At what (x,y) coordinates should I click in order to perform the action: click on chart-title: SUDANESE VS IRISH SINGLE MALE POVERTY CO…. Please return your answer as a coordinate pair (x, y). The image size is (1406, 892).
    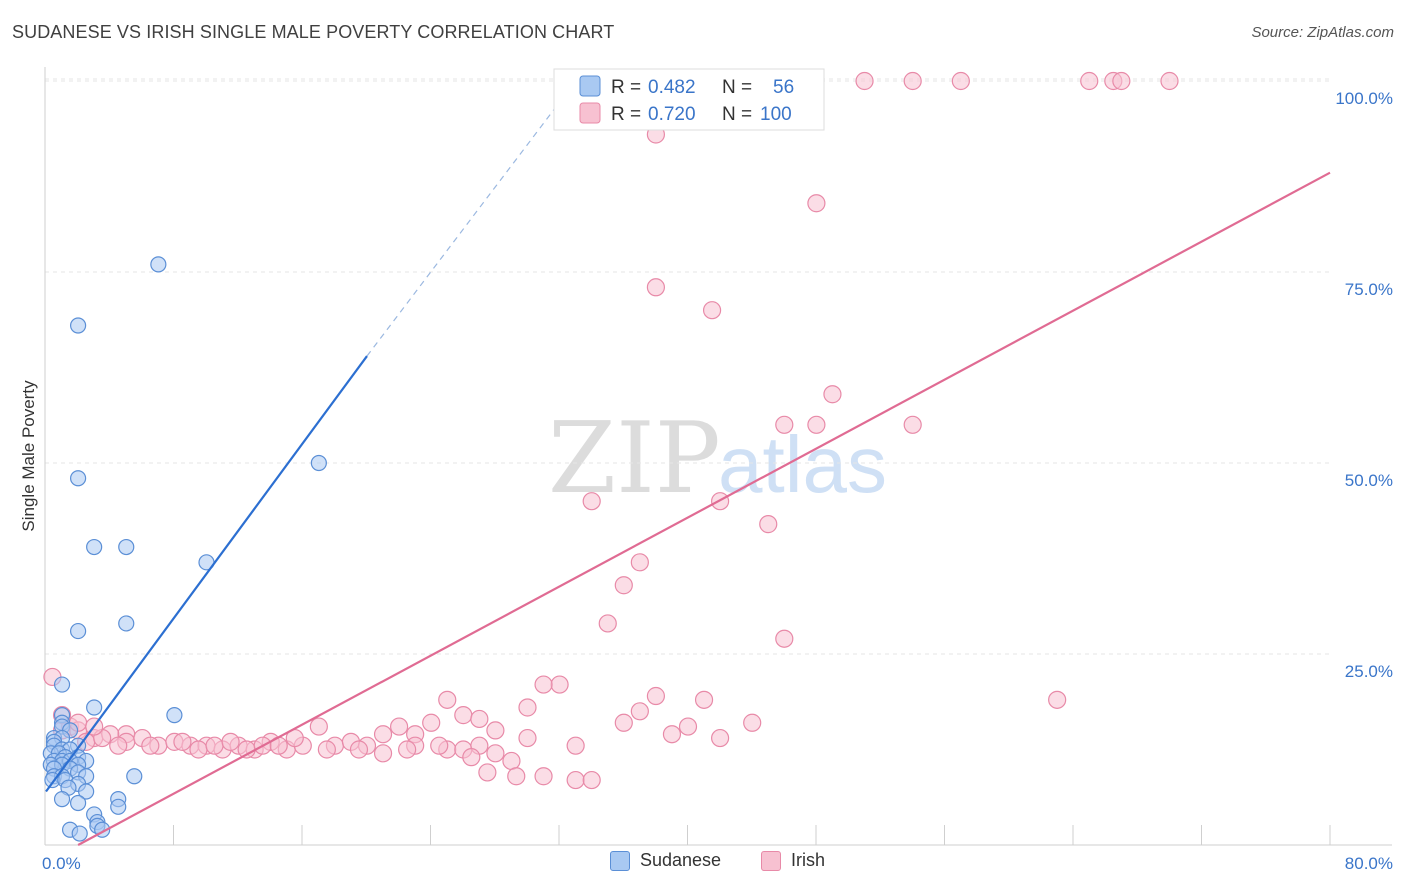
    Looking at the image, I should click on (313, 32).